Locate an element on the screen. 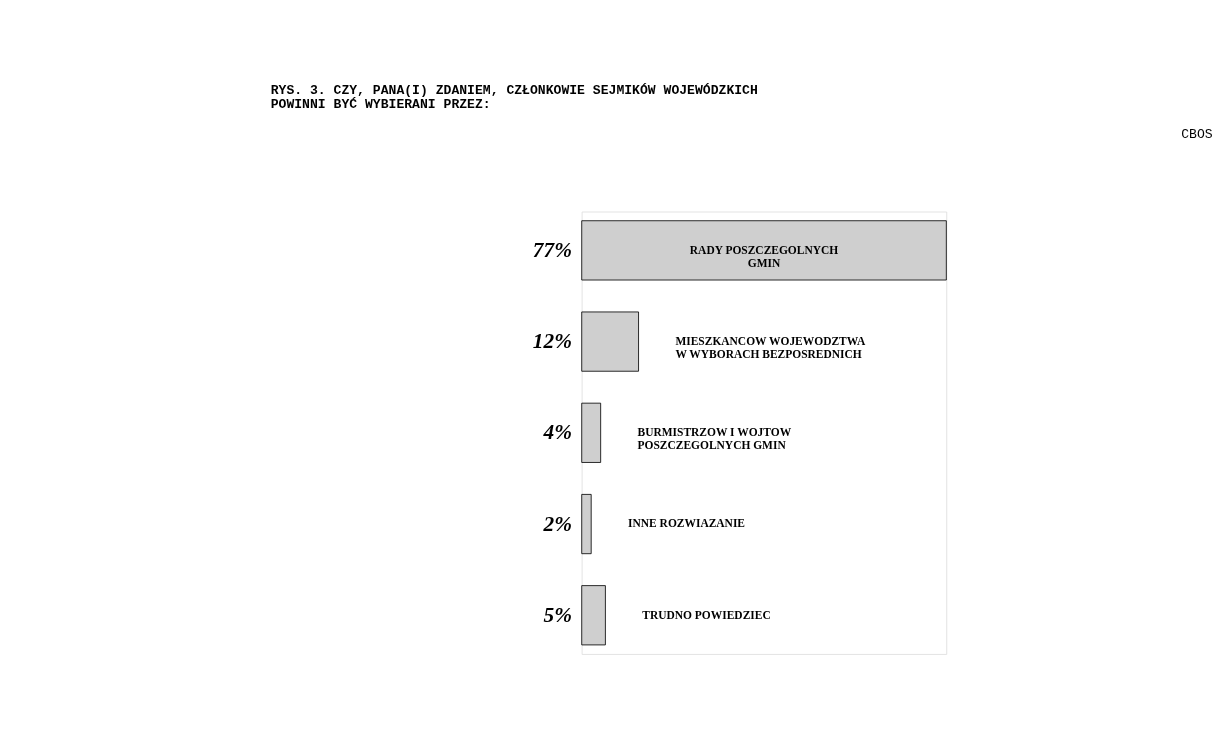 Image resolution: width=1229 pixels, height=752 pixels. y-tick-label: RADY POSZCZEGOLNYCH GMIN is located at coordinates (764, 256).